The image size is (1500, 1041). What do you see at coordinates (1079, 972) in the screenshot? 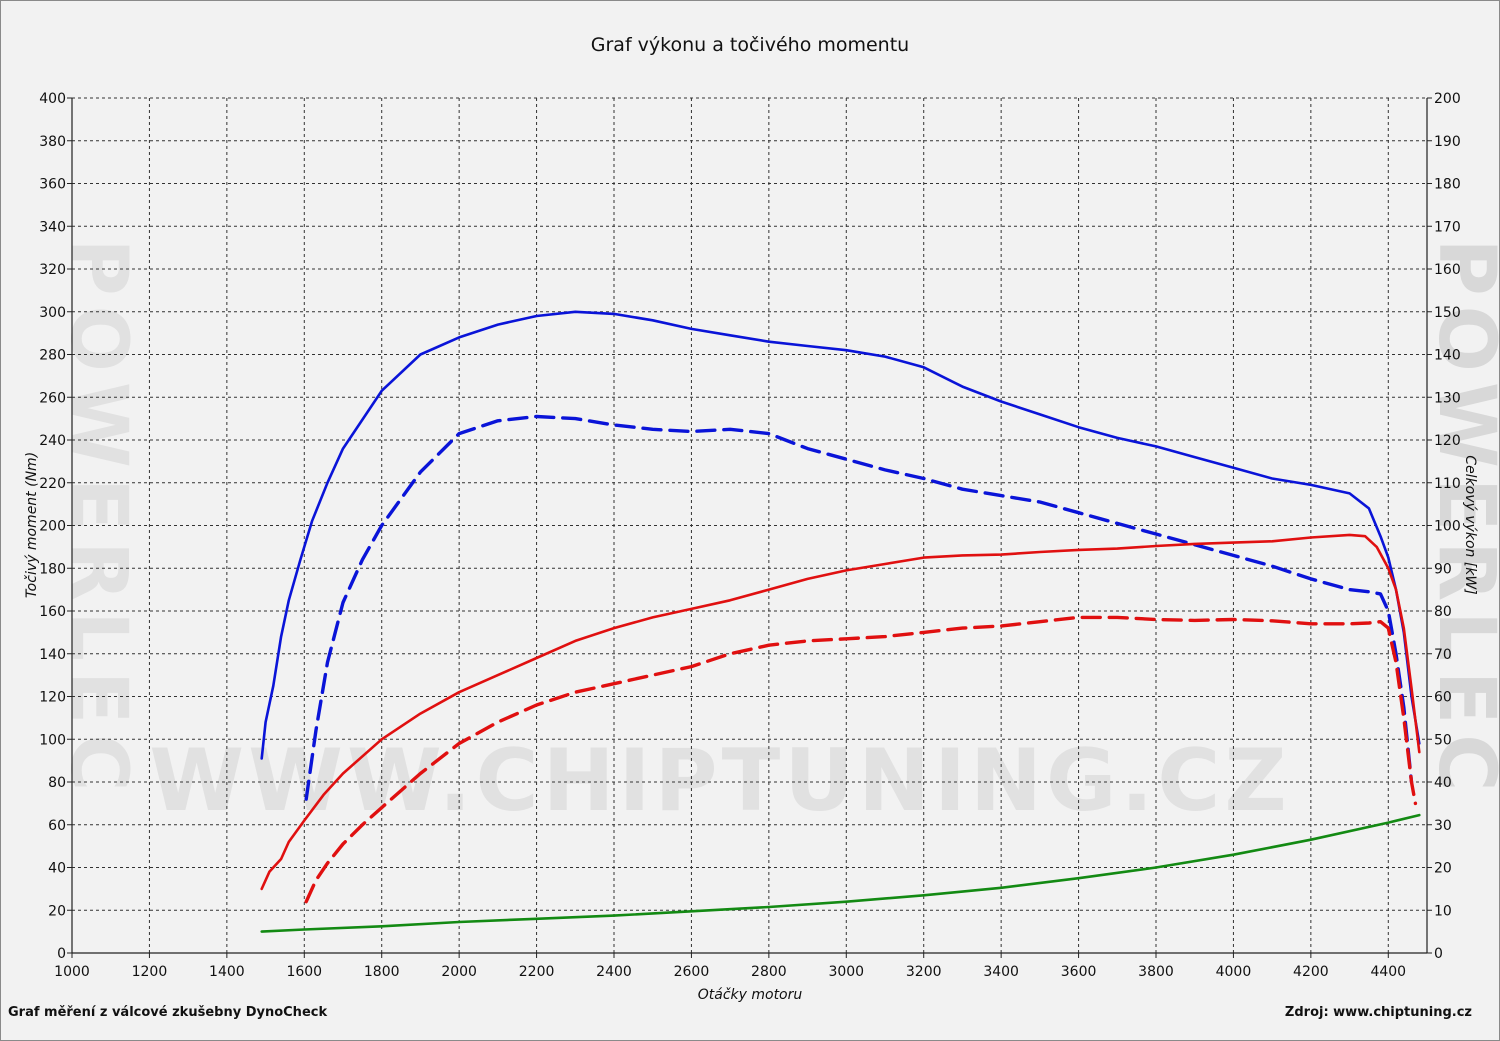
I see `x-tick-label: 3600` at bounding box center [1079, 972].